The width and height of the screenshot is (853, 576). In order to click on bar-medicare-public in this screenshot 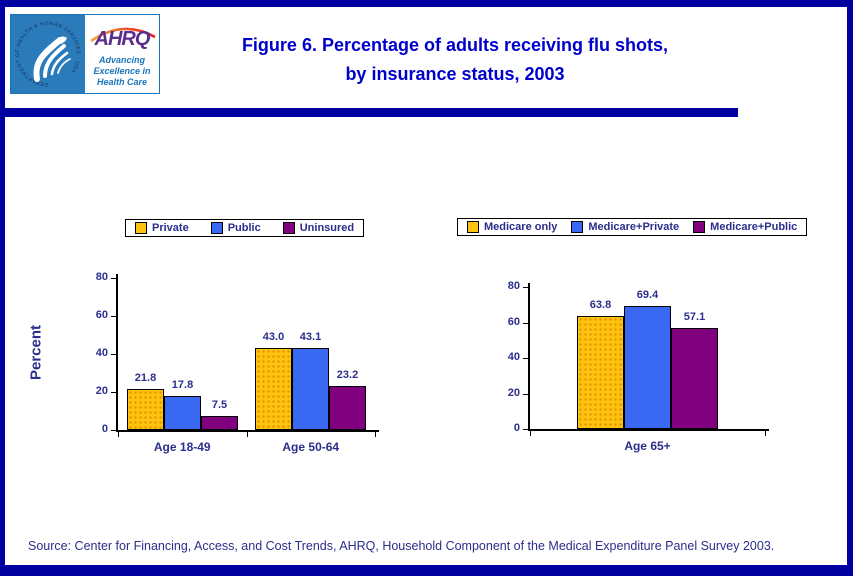, I will do `click(694, 378)`.